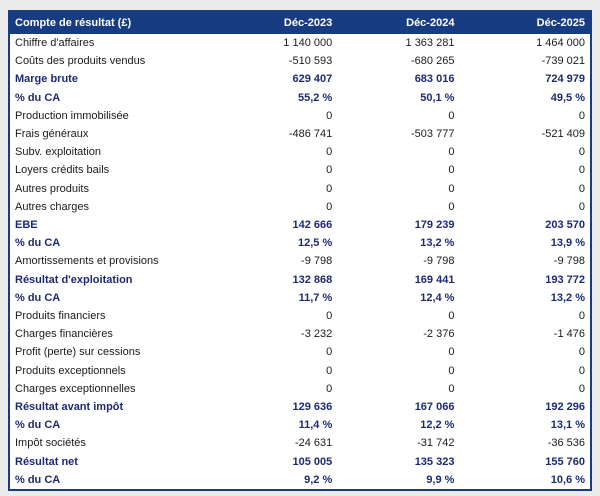 The height and width of the screenshot is (496, 600). What do you see at coordinates (313, 443) in the screenshot?
I see `cell-value: -24 631` at bounding box center [313, 443].